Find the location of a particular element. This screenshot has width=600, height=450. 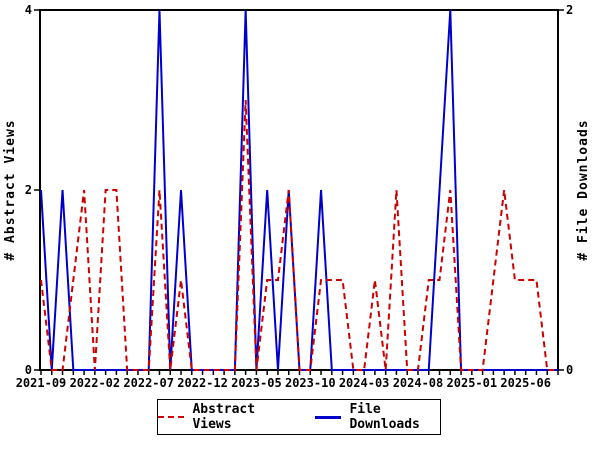

y-tick-label-left: 4 is located at coordinates (28, 10).